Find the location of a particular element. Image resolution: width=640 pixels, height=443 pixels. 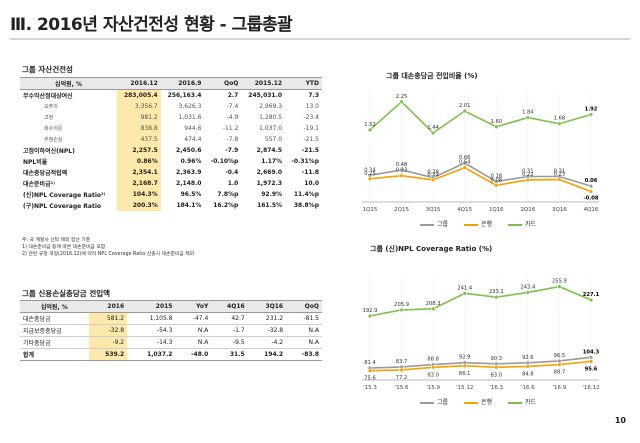

table-row: 기타충당금 -9.2 -14.3 N.A -9.5 -4.2 N.A is located at coordinates (171, 342).